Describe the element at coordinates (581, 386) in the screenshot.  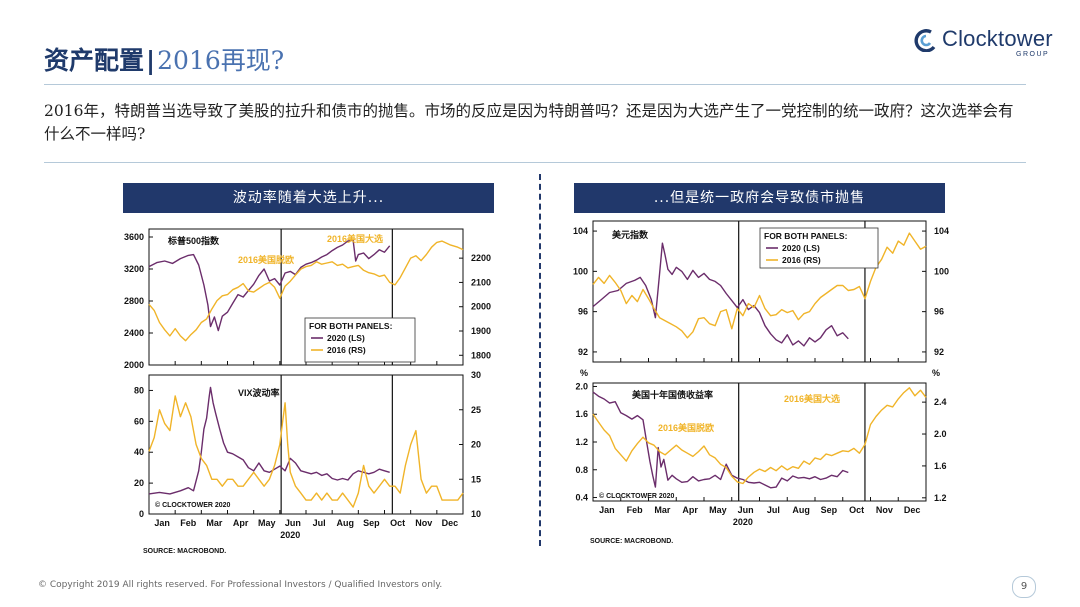
I see `right-bottom-ytick-left-label-4: 2.0` at that location.